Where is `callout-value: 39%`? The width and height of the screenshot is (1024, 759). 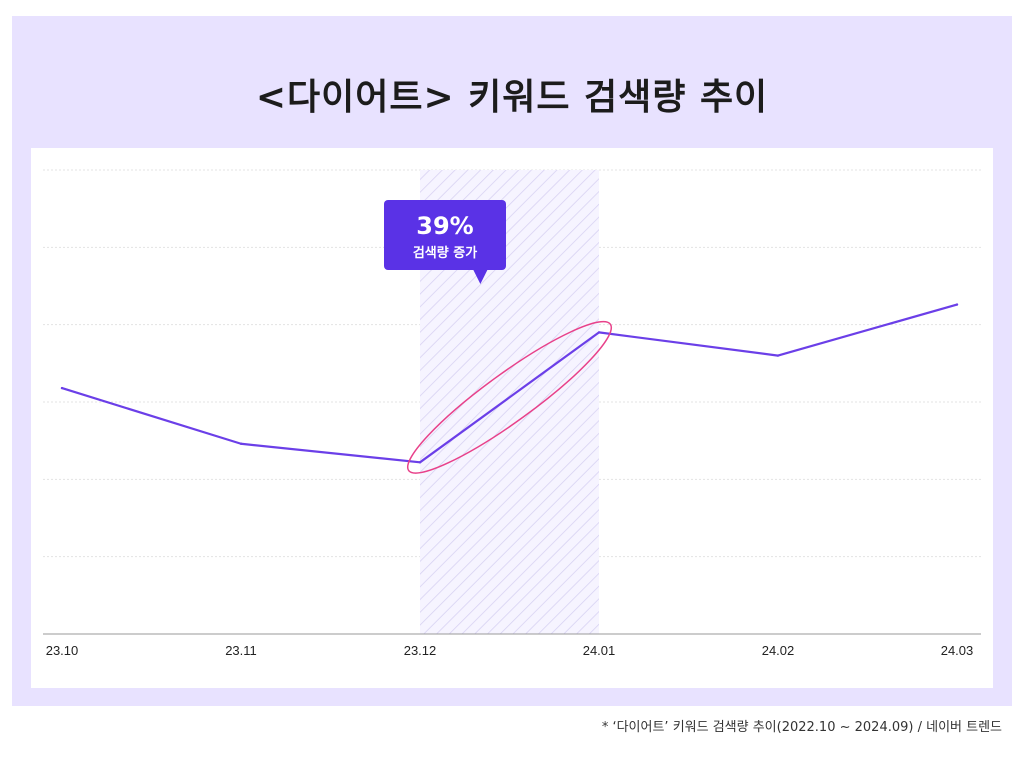
callout-value: 39% is located at coordinates (444, 226).